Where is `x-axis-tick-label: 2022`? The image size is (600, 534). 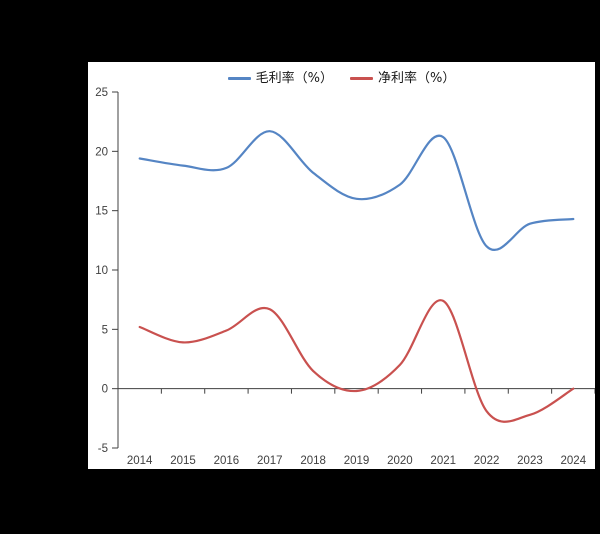 x-axis-tick-label: 2022 is located at coordinates (487, 461).